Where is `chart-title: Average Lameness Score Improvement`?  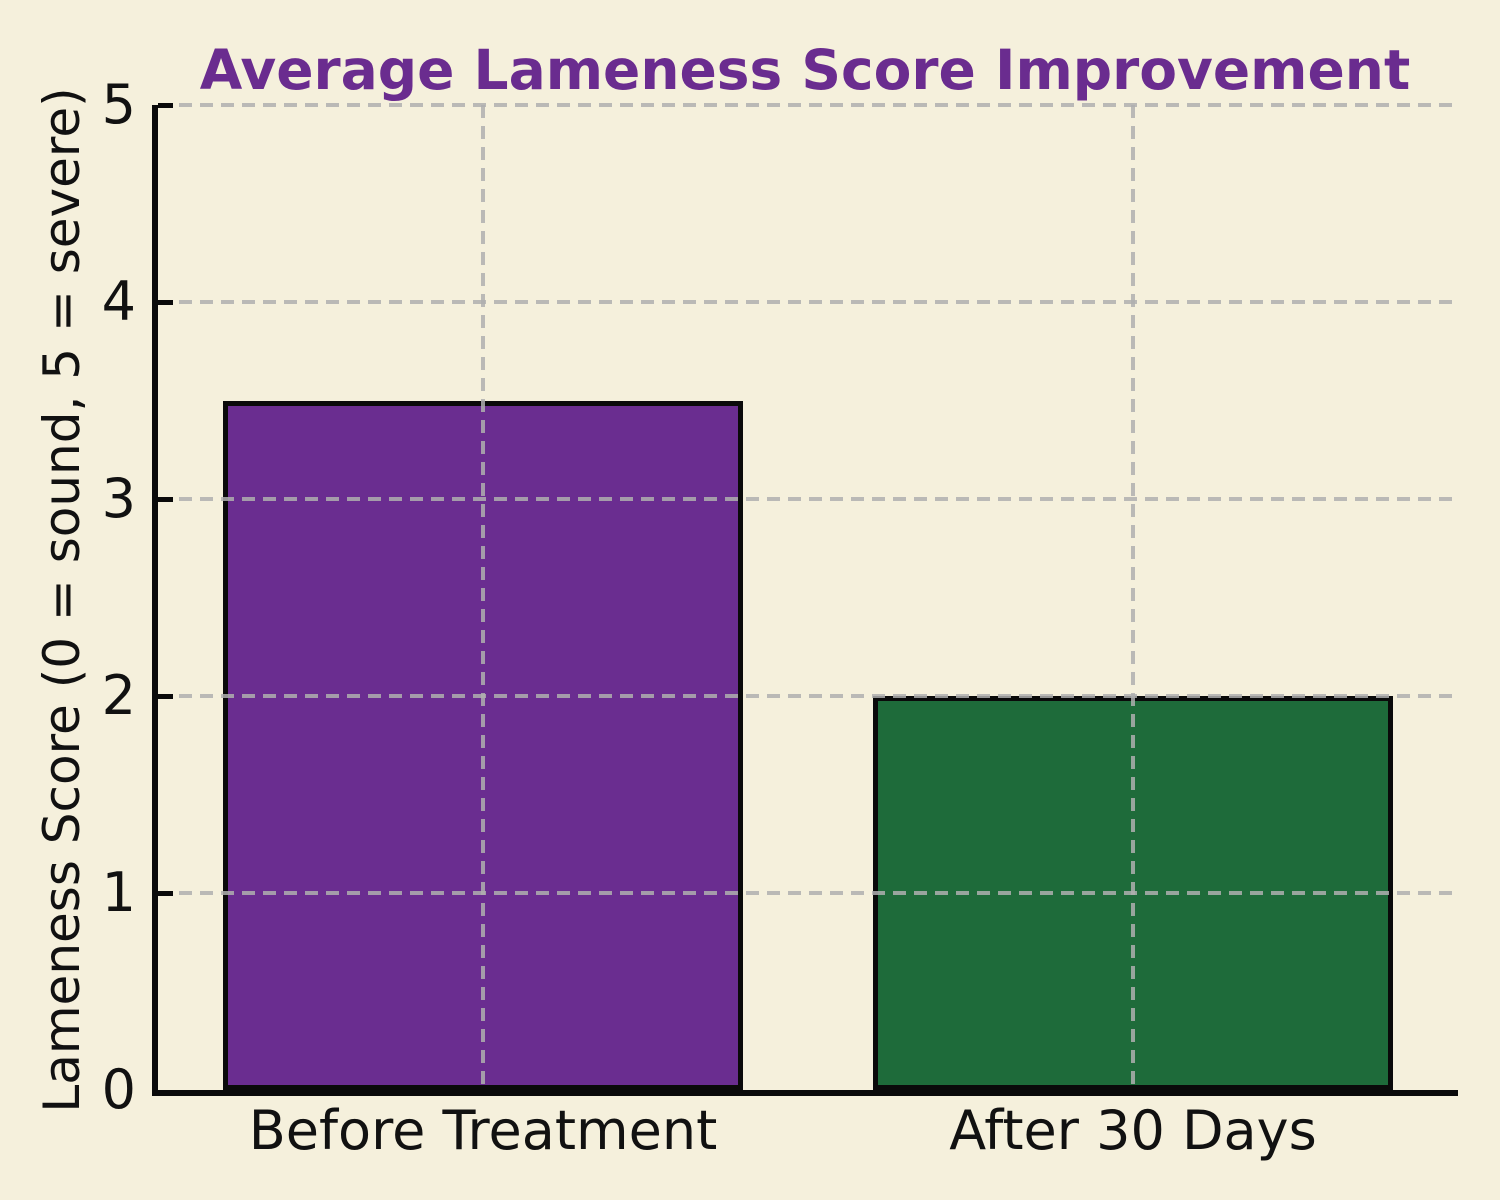
chart-title: Average Lameness Score Improvement is located at coordinates (805, 70).